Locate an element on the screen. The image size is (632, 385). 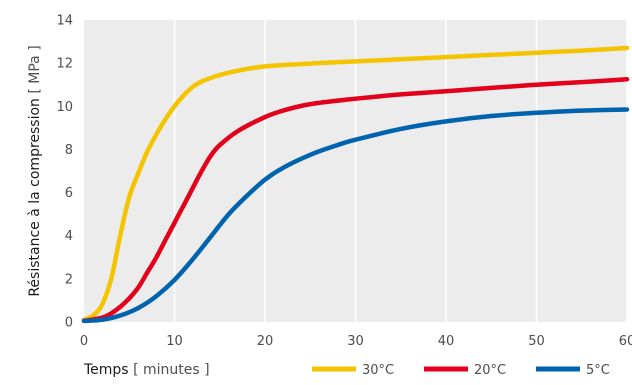
y-axis-label-main: Résistance à la compression is located at coordinates (35, 197).